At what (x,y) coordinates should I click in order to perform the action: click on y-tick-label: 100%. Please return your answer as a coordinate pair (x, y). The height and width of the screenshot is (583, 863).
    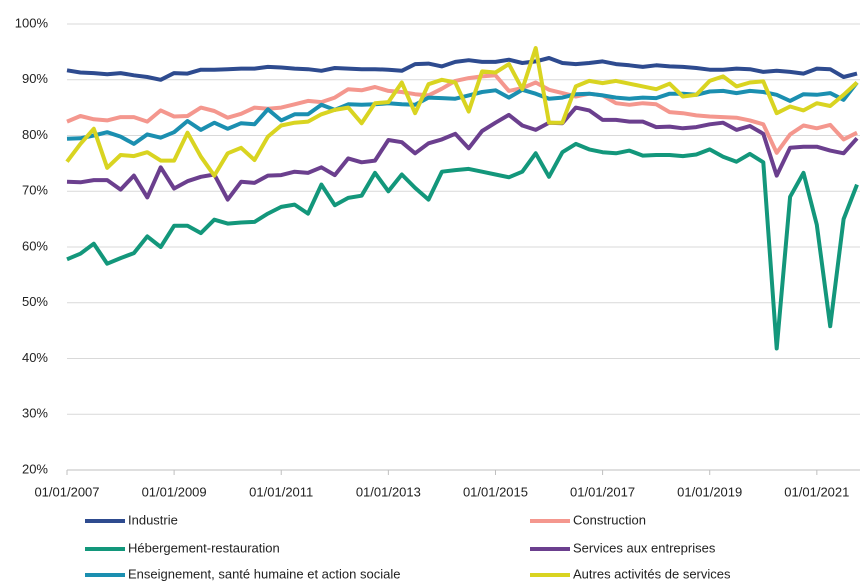
    Looking at the image, I should click on (32, 22).